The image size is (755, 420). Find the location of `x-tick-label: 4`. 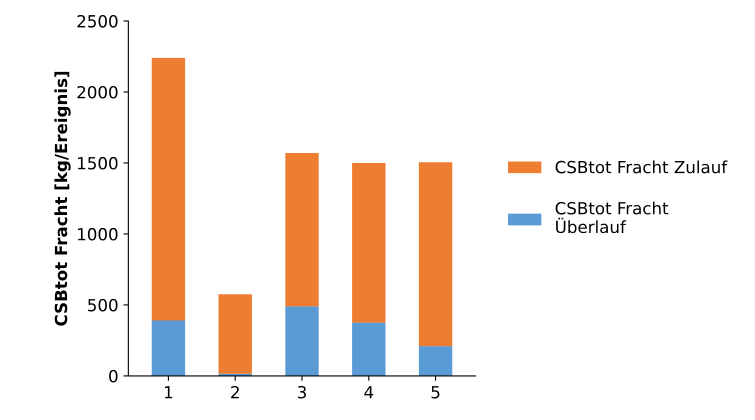

x-tick-label: 4 is located at coordinates (369, 392).